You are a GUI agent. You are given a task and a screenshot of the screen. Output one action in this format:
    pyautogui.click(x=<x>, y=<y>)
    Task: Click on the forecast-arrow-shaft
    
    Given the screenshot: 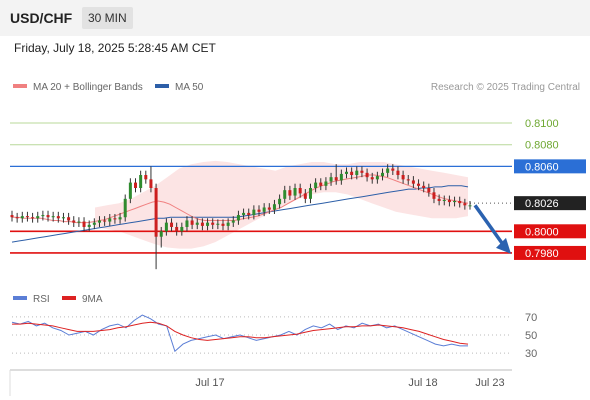 What is the action you would take?
    pyautogui.click(x=489, y=225)
    